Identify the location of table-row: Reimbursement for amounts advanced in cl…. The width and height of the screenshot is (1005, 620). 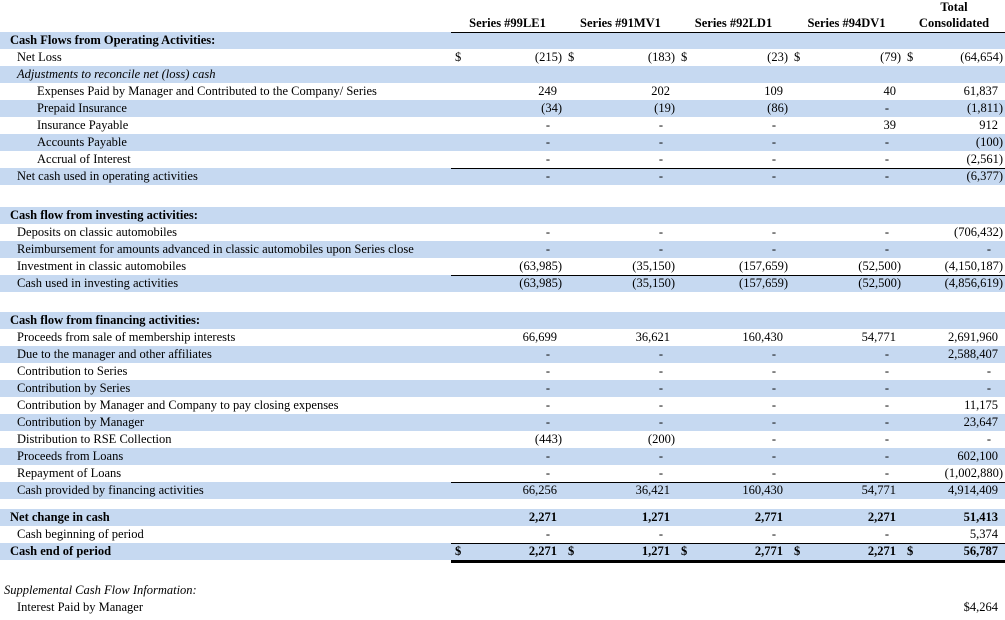
(502, 249).